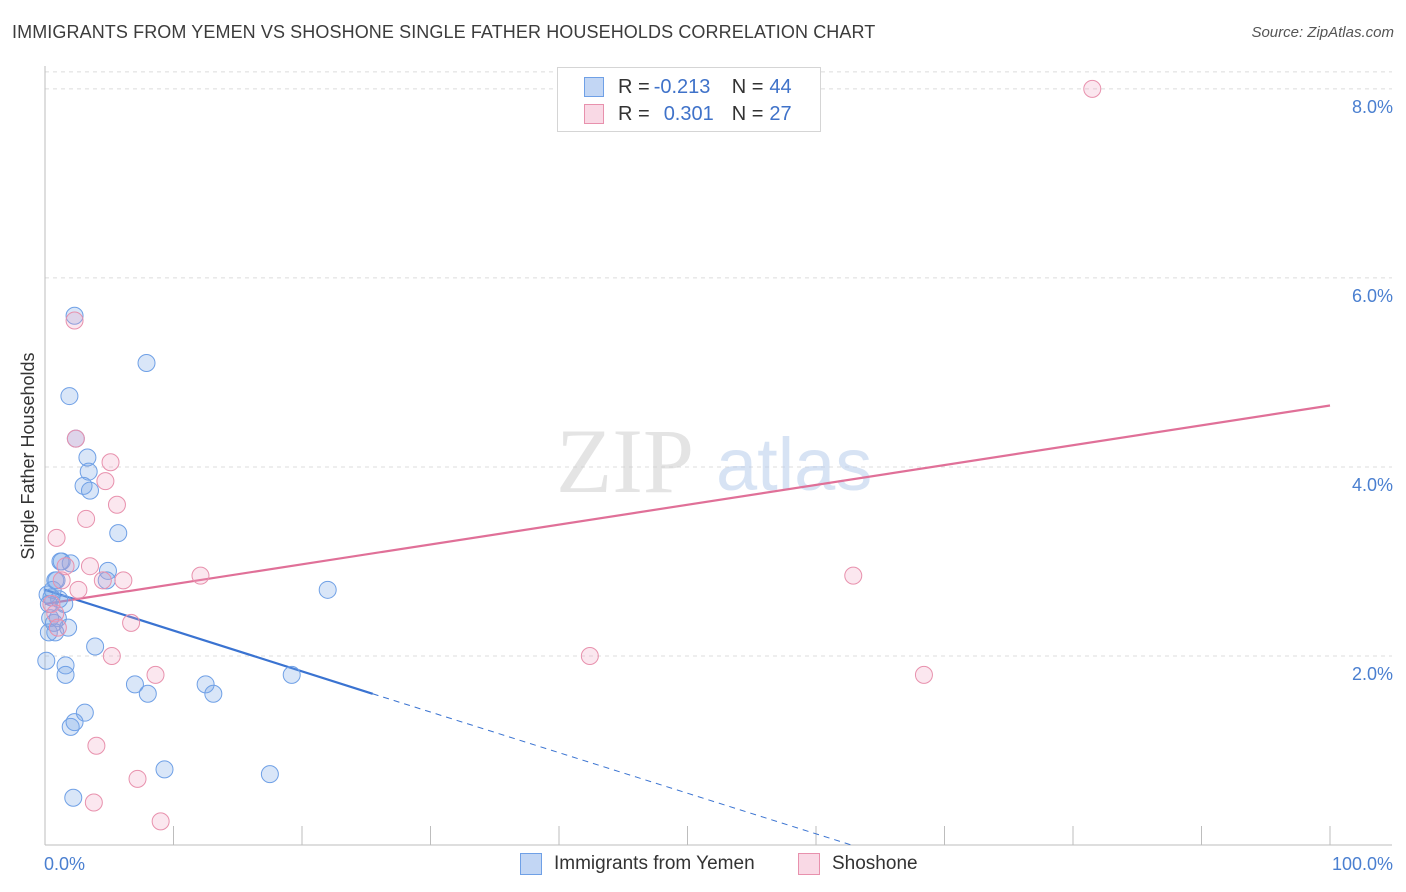 Image resolution: width=1406 pixels, height=892 pixels. I want to click on bottom-legend-label-yemen: Immigrants from Yemen, so click(654, 863).